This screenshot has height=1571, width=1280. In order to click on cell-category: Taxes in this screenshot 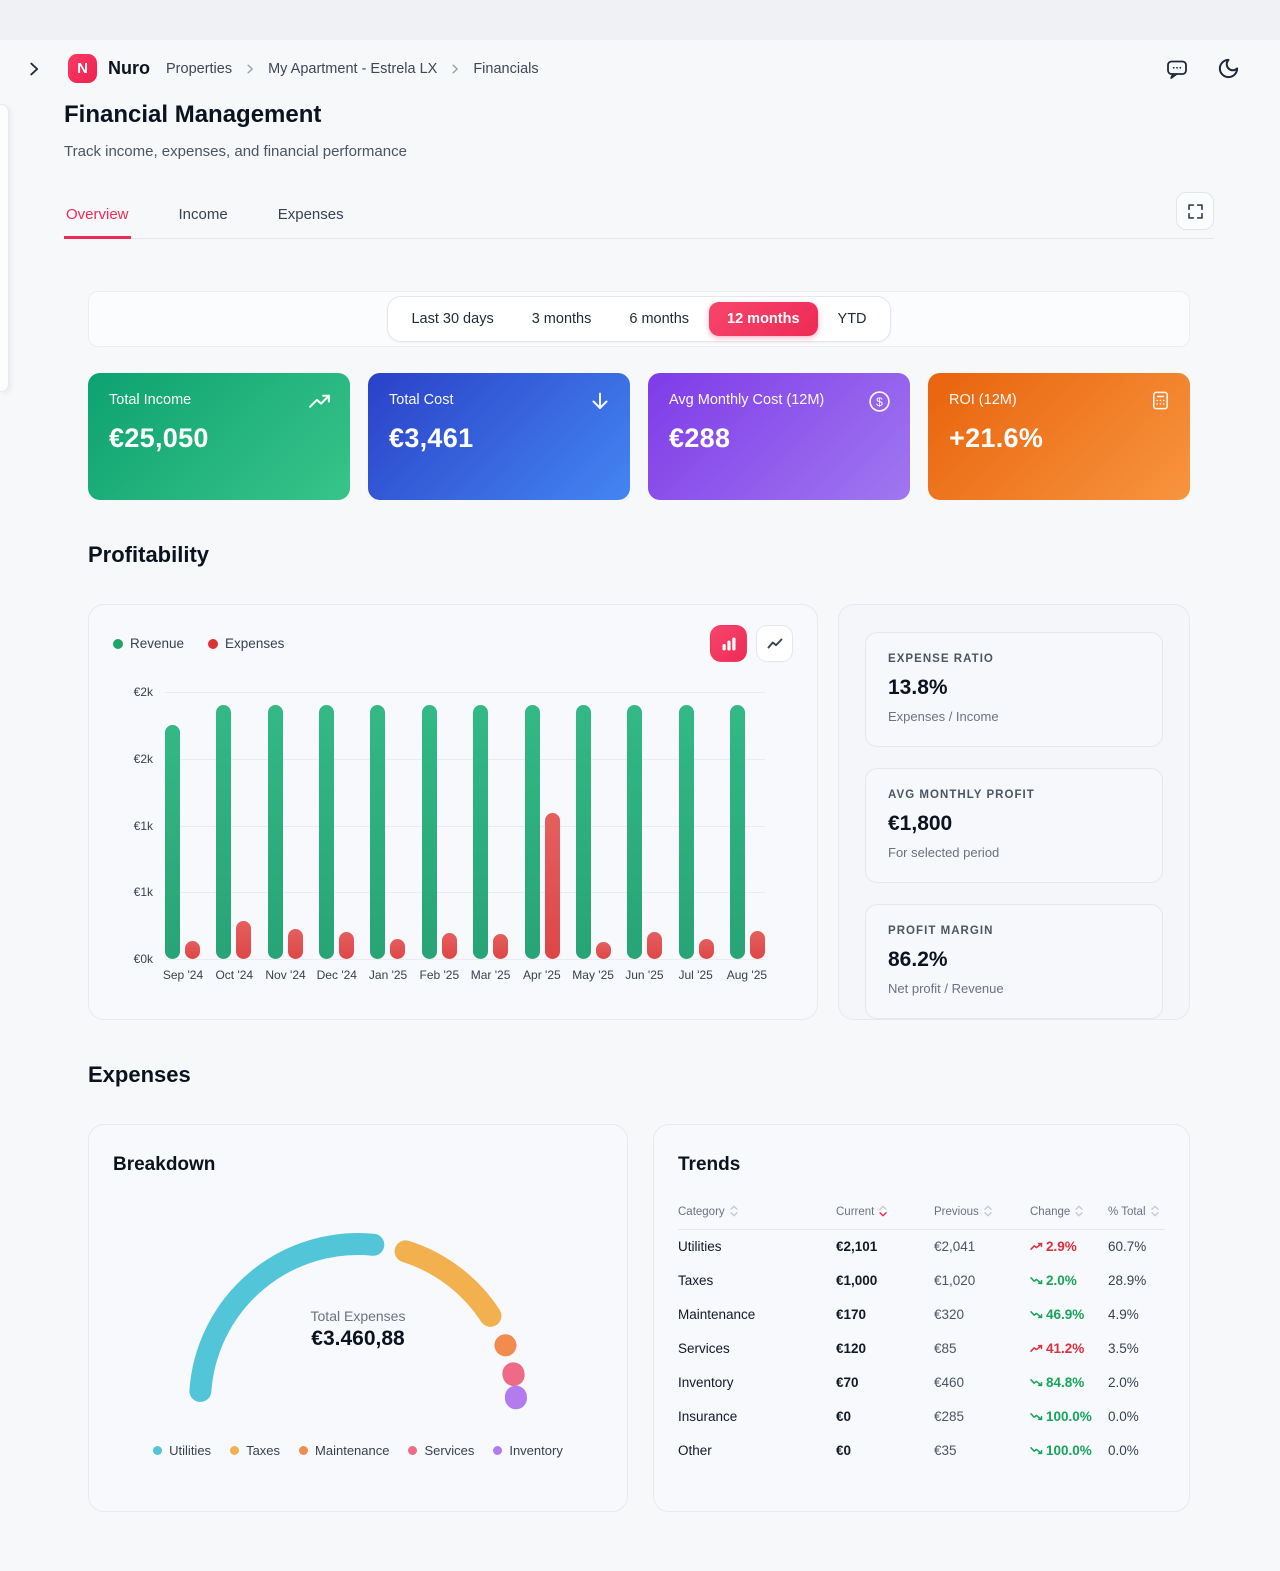, I will do `click(696, 1280)`.